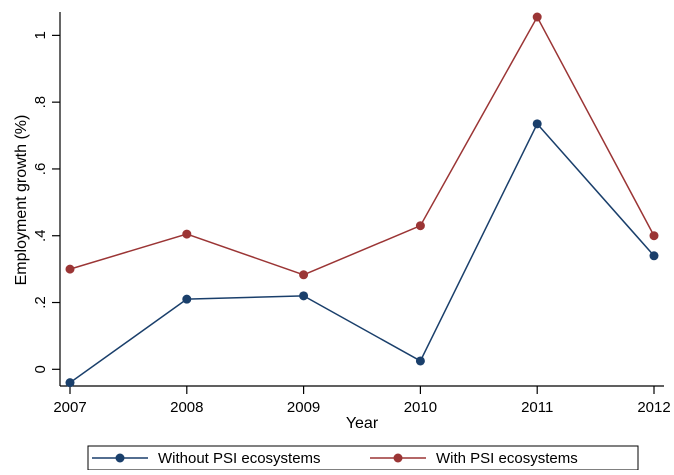  What do you see at coordinates (40, 102) in the screenshot?
I see `y-tick-label: .8` at bounding box center [40, 102].